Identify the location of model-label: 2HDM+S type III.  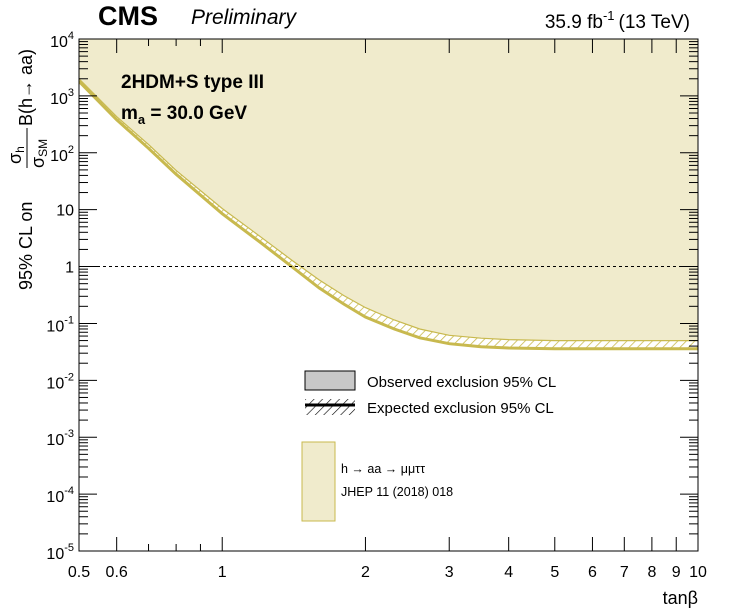
(192, 82).